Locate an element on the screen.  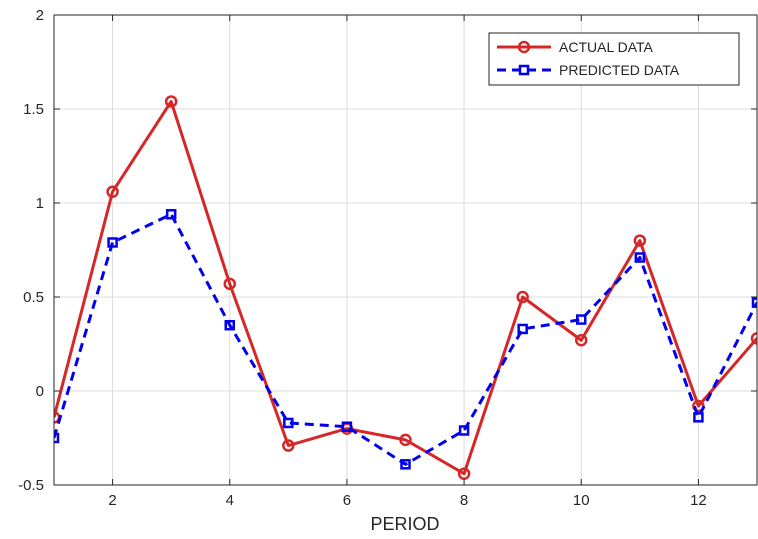
y-tick-label: 1 is located at coordinates (40, 203).